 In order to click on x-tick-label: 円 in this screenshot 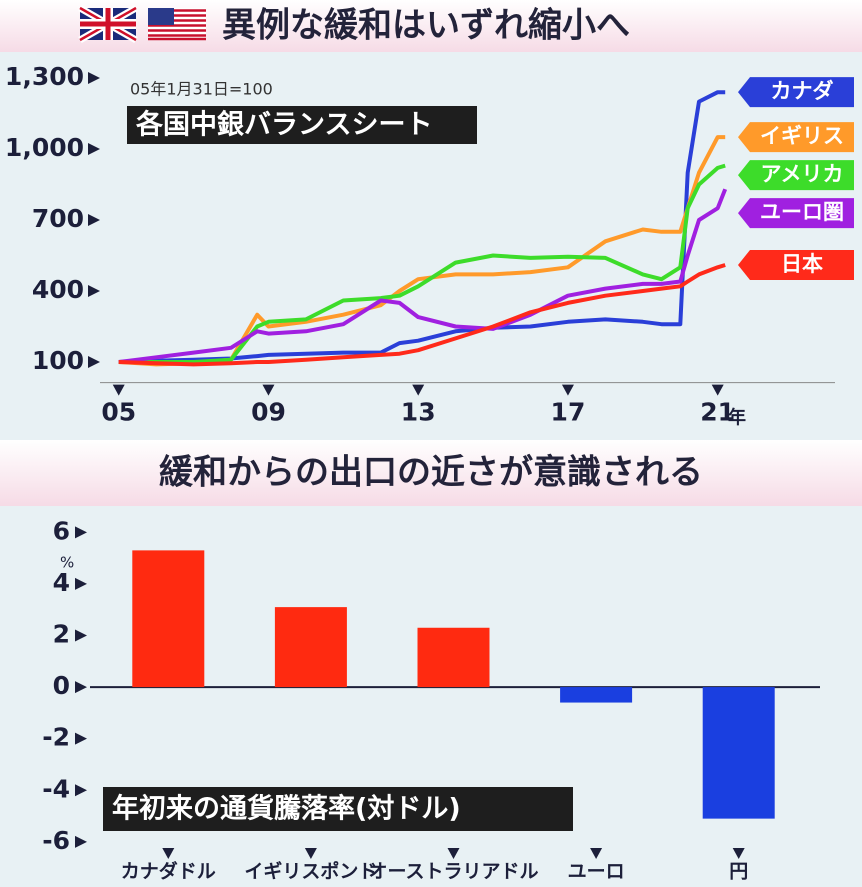, I will do `click(738, 872)`.